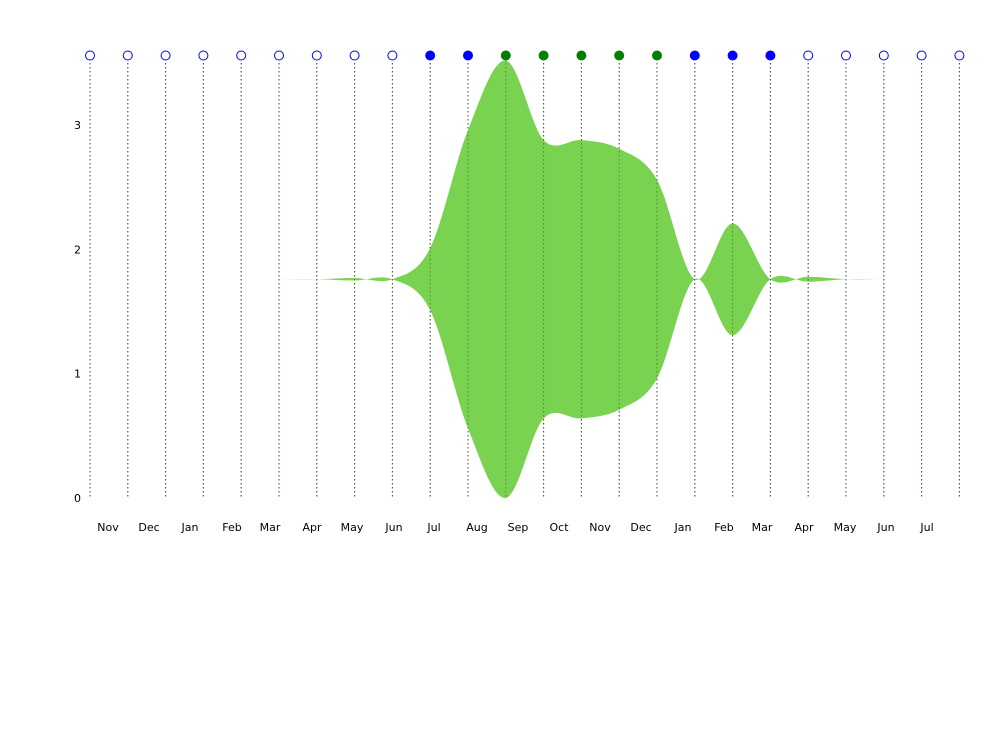 This screenshot has height=744, width=1000. What do you see at coordinates (77, 374) in the screenshot?
I see `y-tick-label: 1` at bounding box center [77, 374].